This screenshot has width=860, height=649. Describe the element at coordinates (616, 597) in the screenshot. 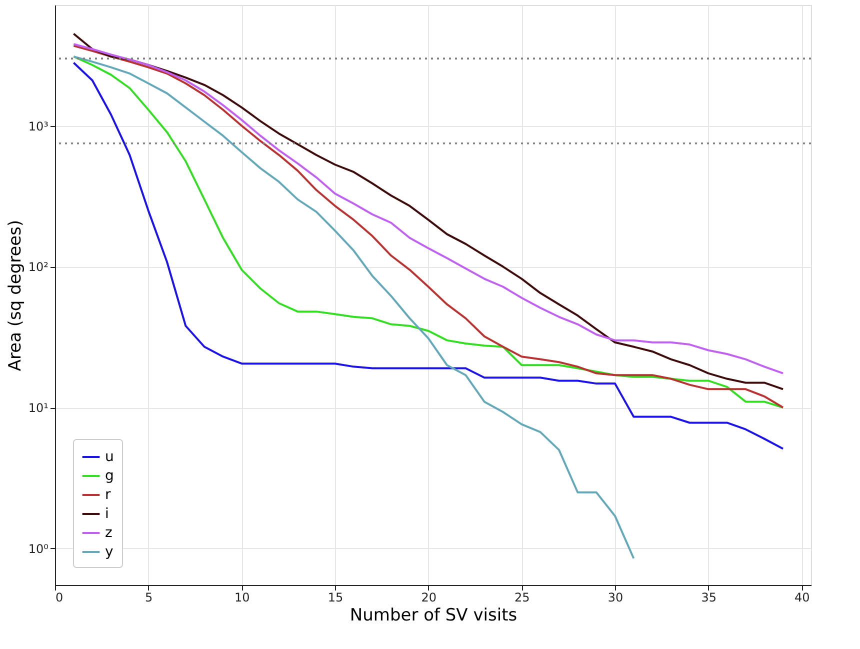

I see `x-tick-label: 30` at that location.